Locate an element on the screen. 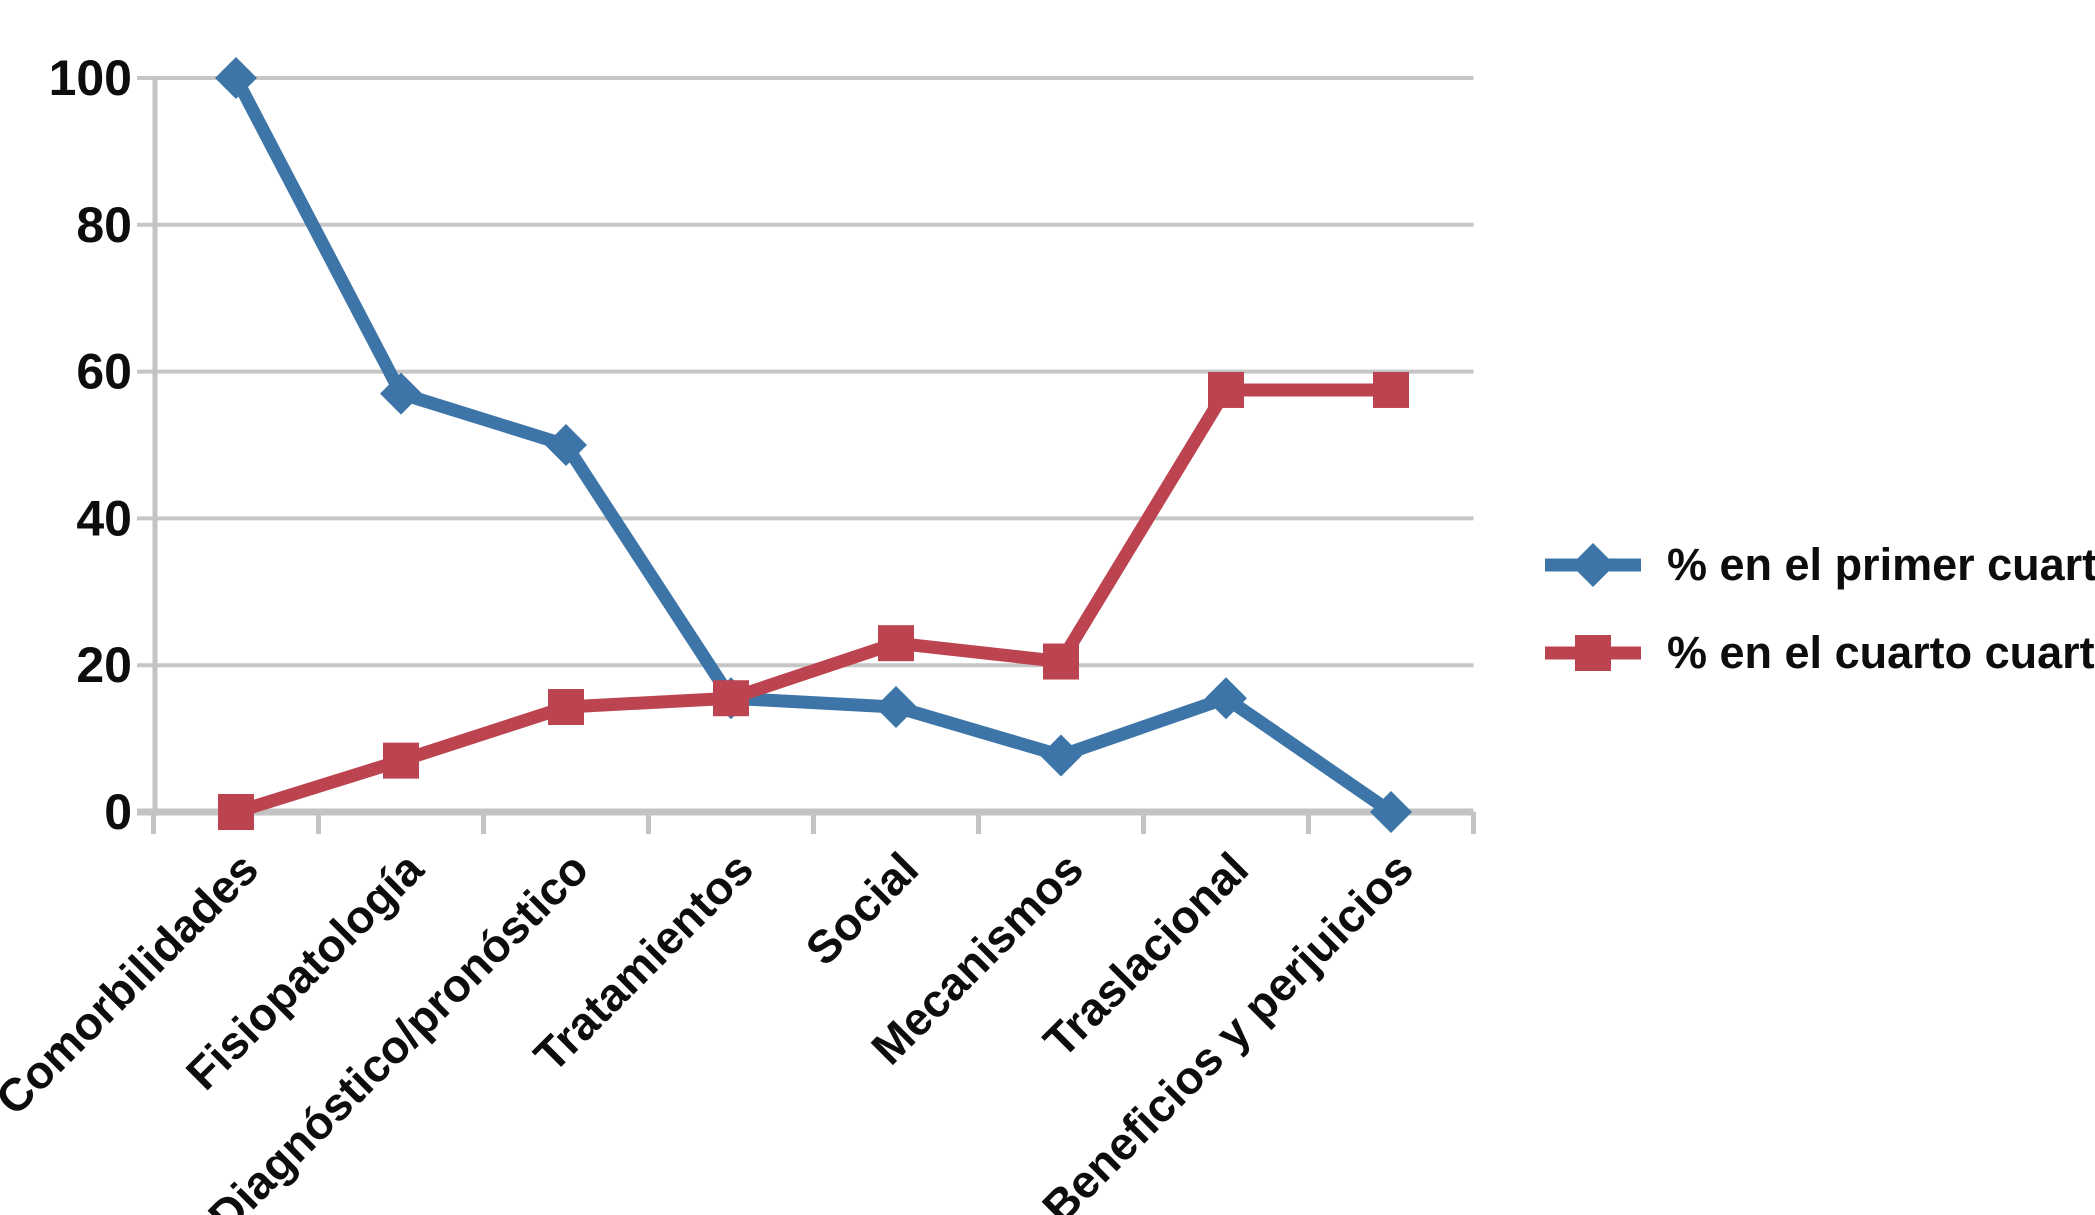 The width and height of the screenshot is (2095, 1215). legend-item-primer-cuartil: % en el primer cuartil is located at coordinates (1820, 565).